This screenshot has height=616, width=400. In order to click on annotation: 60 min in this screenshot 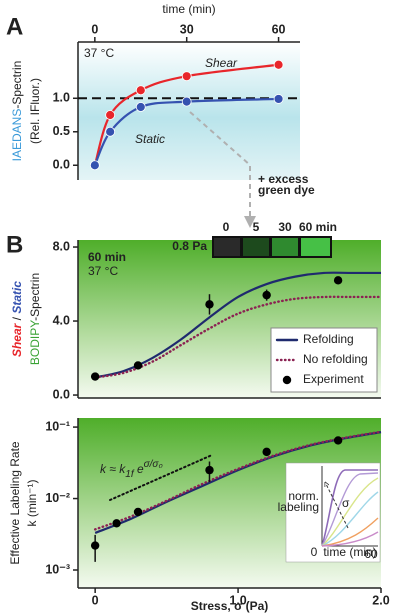, I will do `click(107, 257)`.